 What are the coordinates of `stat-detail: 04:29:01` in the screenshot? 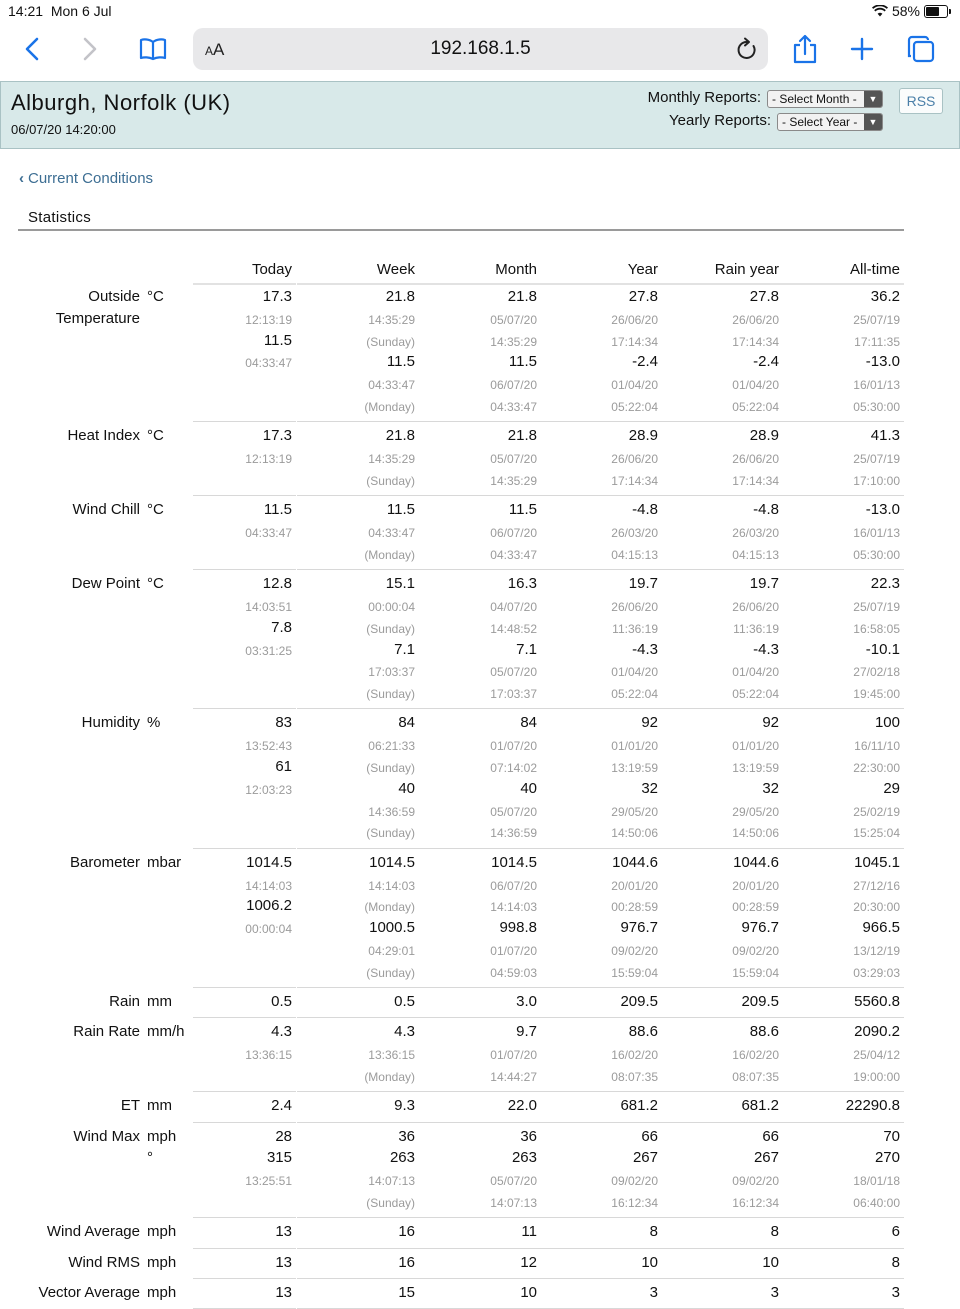 It's located at (391, 950).